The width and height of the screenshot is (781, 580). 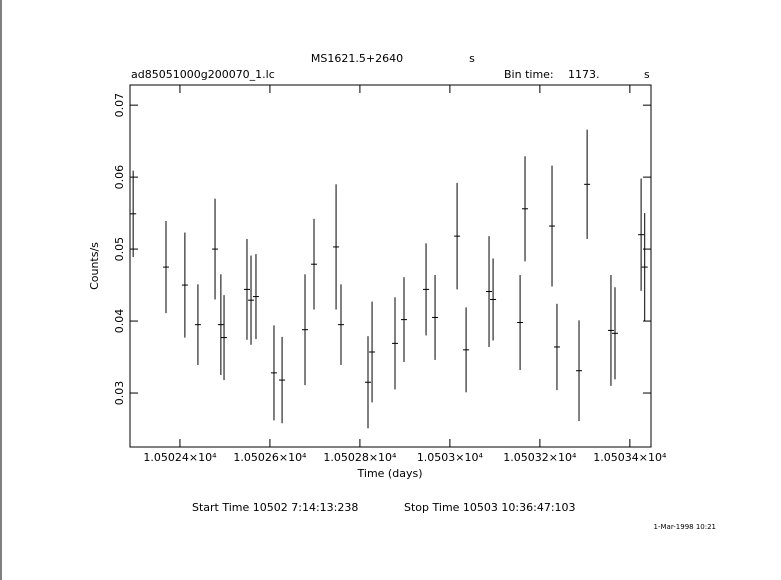 What do you see at coordinates (529, 74) in the screenshot?
I see `bin-time-label: Bin time:` at bounding box center [529, 74].